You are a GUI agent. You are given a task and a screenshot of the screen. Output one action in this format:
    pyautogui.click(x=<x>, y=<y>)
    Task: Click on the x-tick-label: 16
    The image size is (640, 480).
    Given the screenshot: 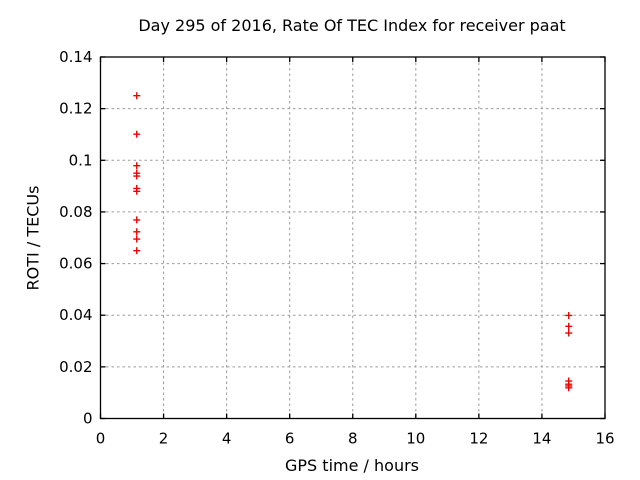 What is the action you would take?
    pyautogui.click(x=604, y=439)
    